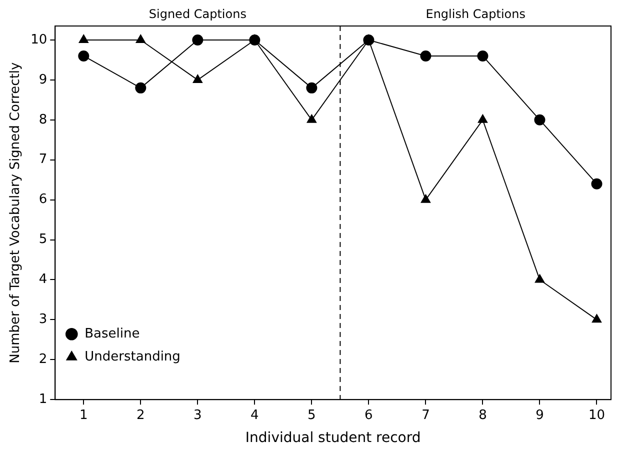 This screenshot has width=617, height=453. I want to click on x-axis-title: Individual student record, so click(333, 438).